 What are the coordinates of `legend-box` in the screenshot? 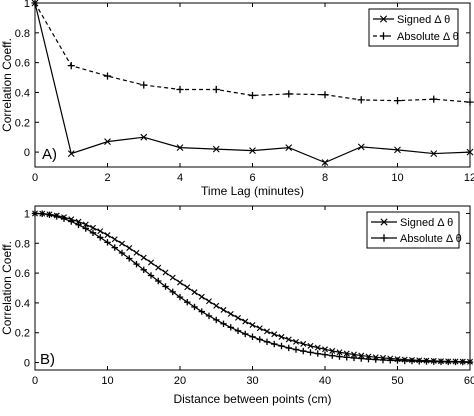 It's located at (413, 27).